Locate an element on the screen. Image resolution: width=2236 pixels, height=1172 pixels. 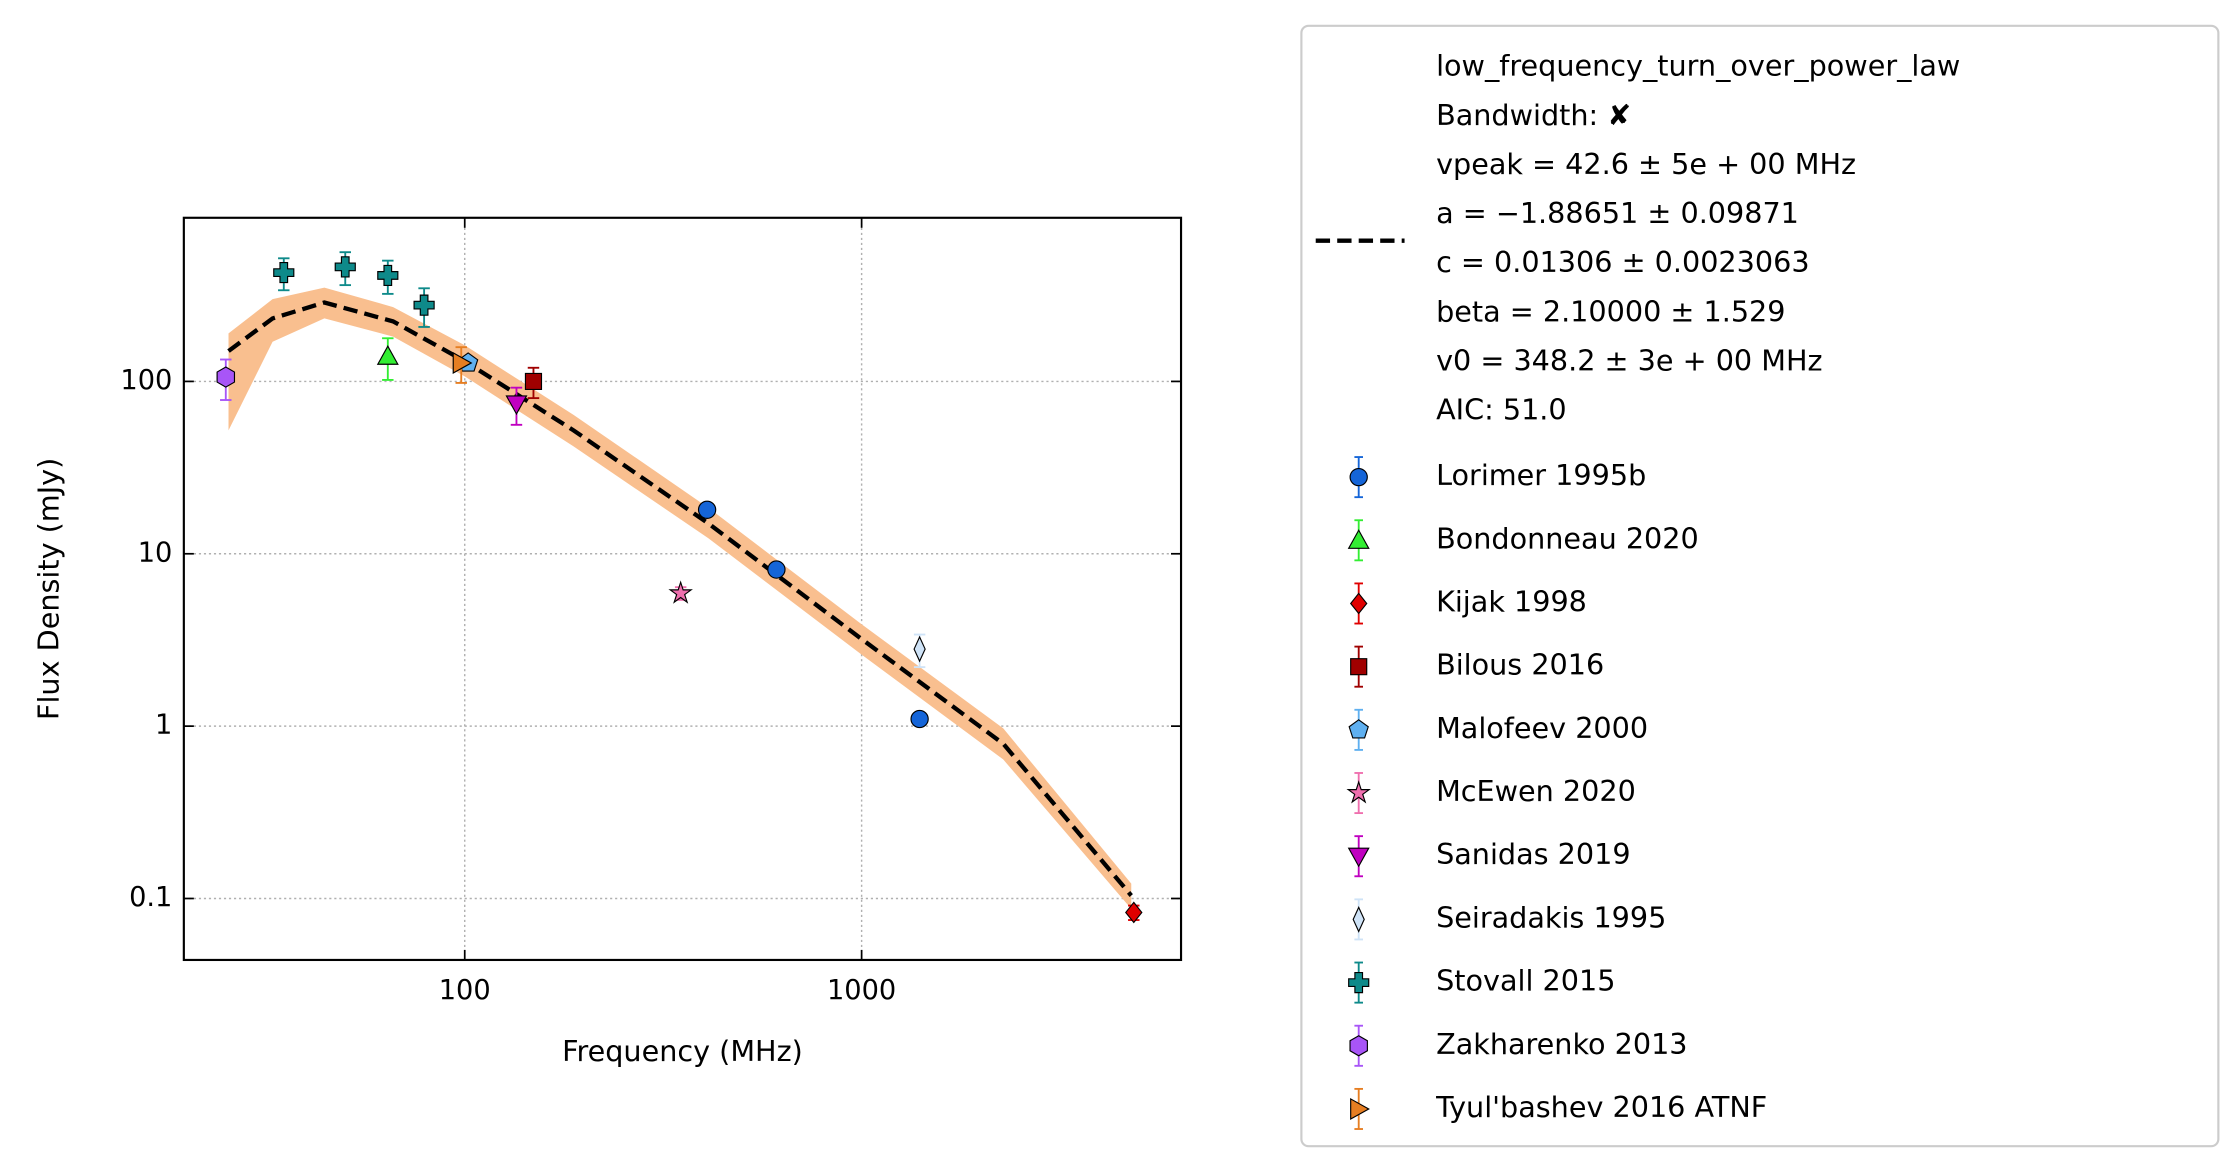
legend-label: Stovall 2015 is located at coordinates (1525, 981).